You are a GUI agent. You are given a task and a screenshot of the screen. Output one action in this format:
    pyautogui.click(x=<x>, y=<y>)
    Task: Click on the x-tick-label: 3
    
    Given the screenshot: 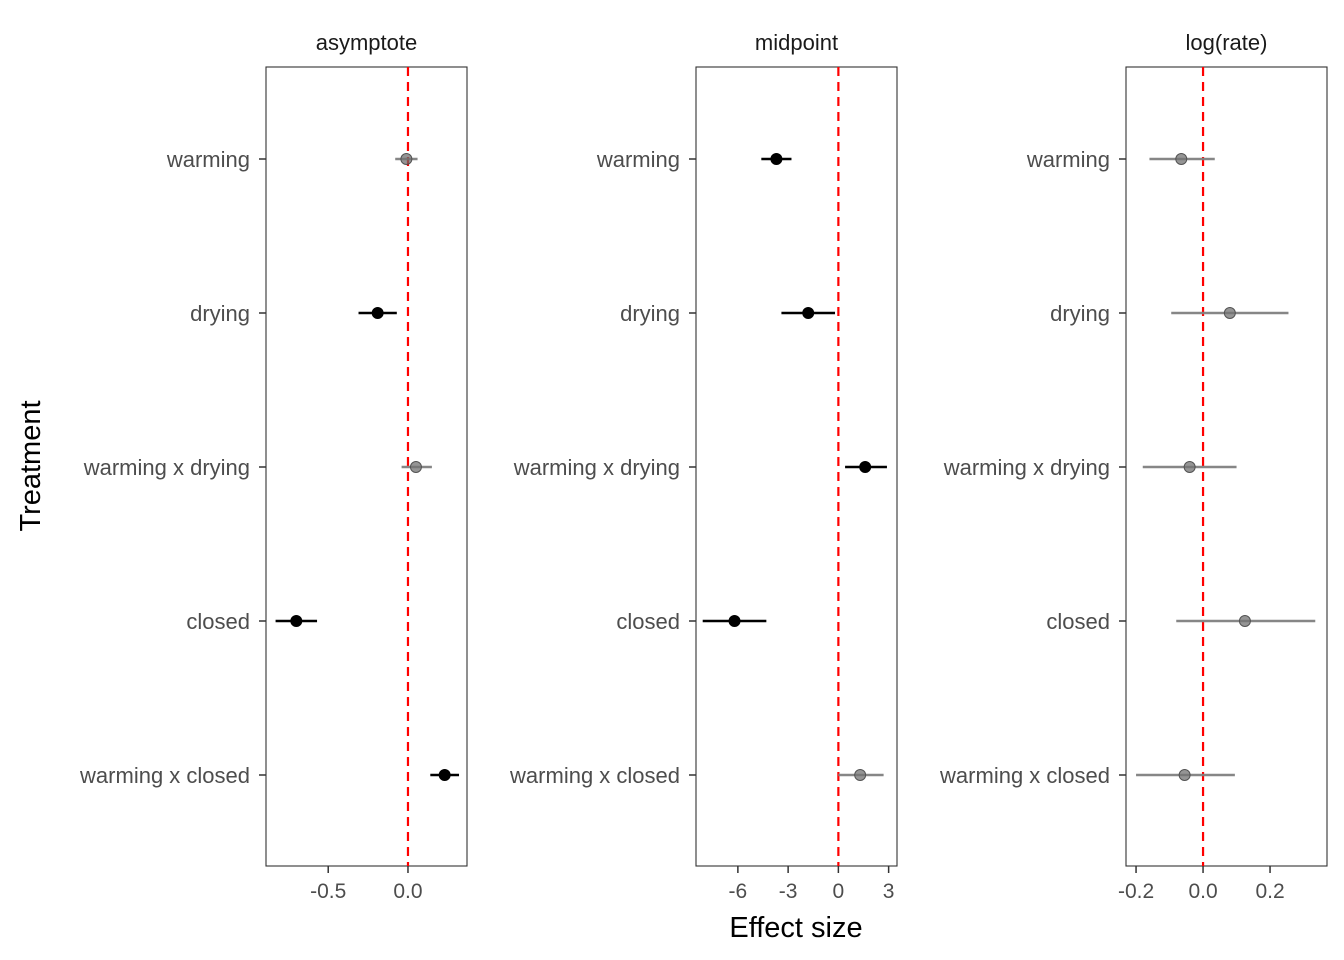 What is the action you would take?
    pyautogui.click(x=889, y=891)
    